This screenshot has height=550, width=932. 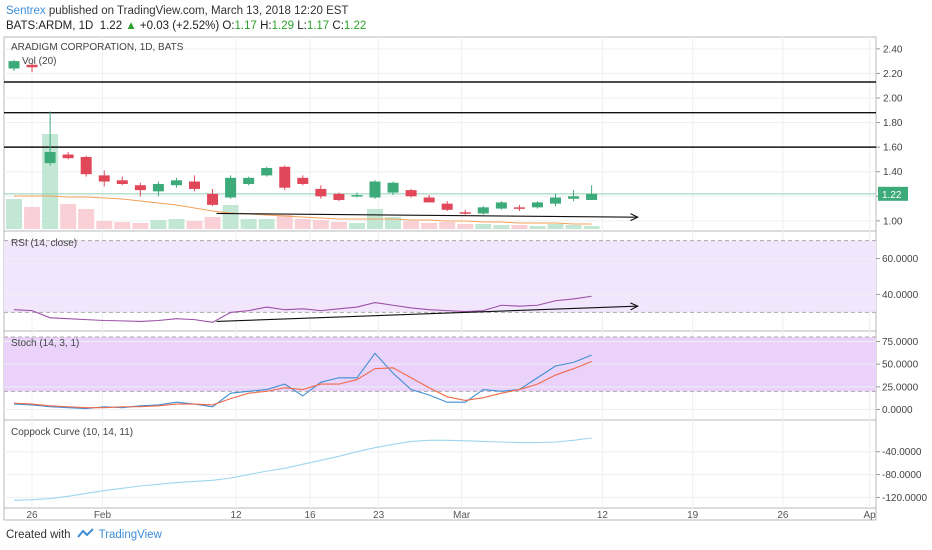 What do you see at coordinates (893, 193) in the screenshot?
I see `last-price-tag` at bounding box center [893, 193].